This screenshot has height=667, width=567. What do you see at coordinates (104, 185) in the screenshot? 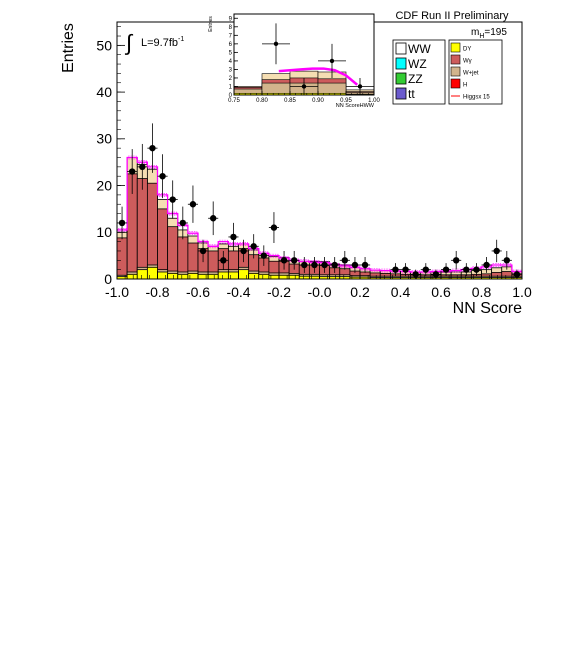
I see `y-tick-label-2: 20` at bounding box center [104, 185].